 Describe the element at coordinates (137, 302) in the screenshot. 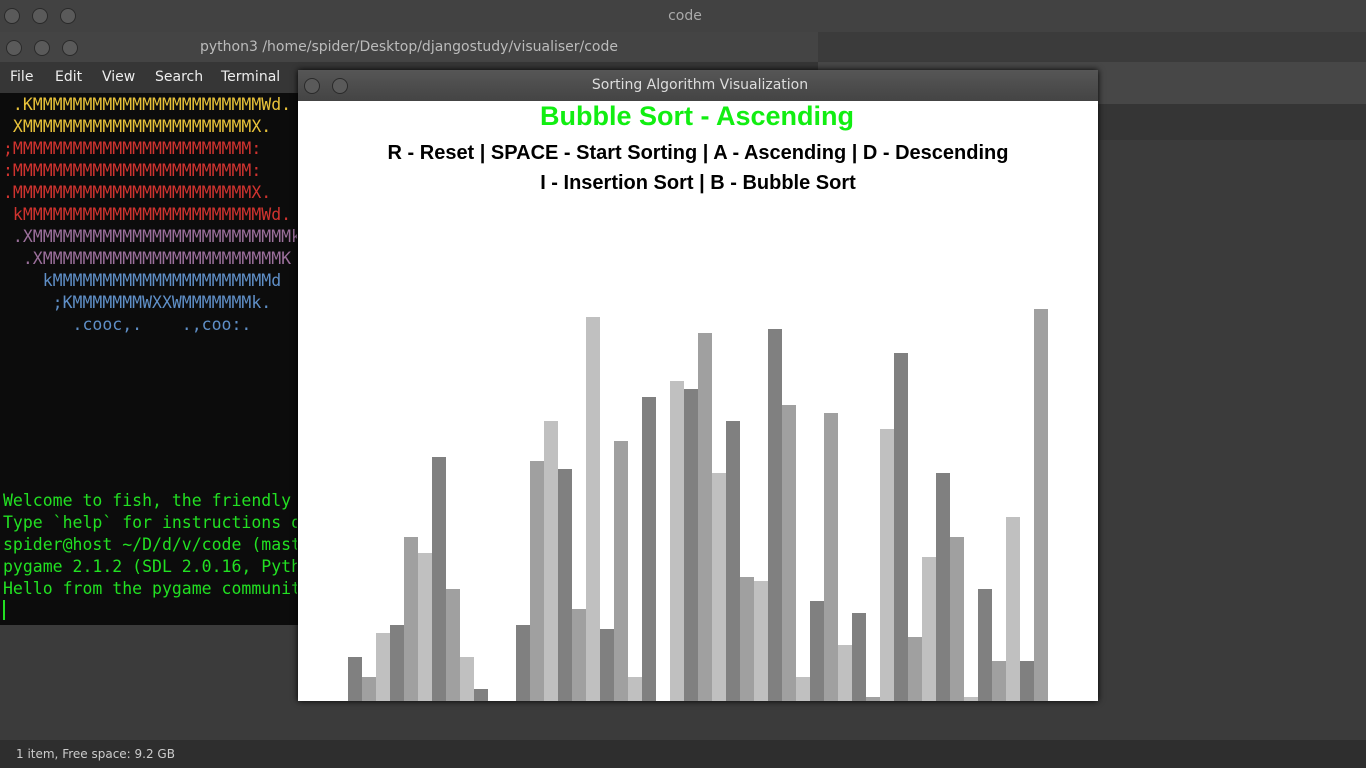

I see `ascii-art-line: ;KMMMMMMMWXXWMMMMMMMk.` at that location.